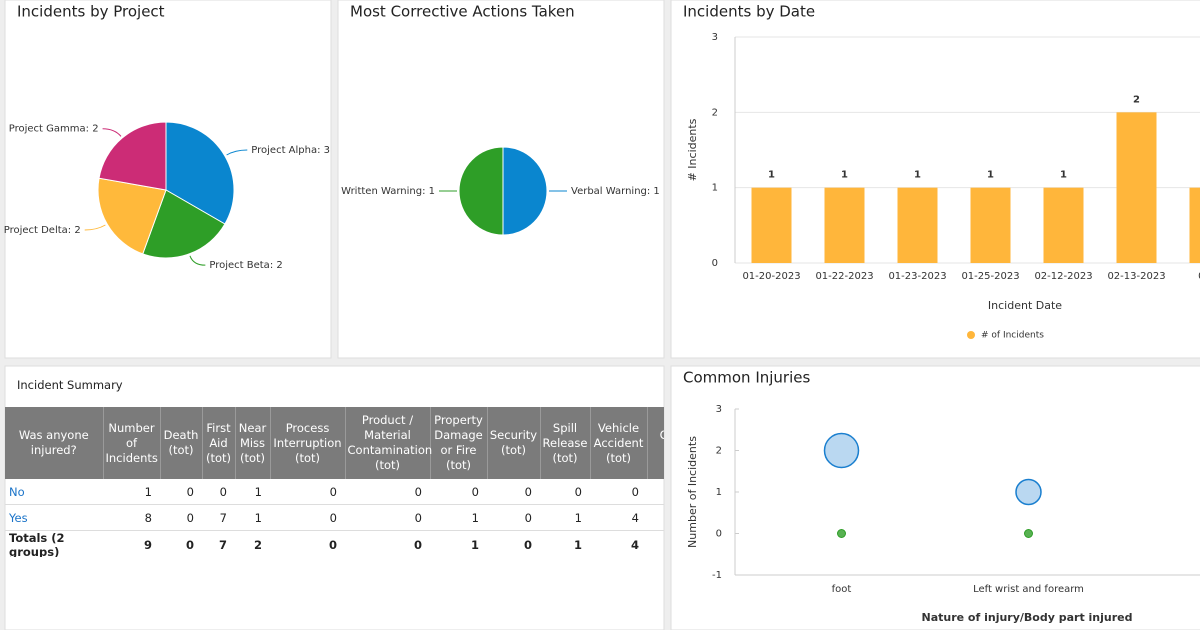 The width and height of the screenshot is (1200, 630). I want to click on y-axis-title: Number of Incidents, so click(692, 492).